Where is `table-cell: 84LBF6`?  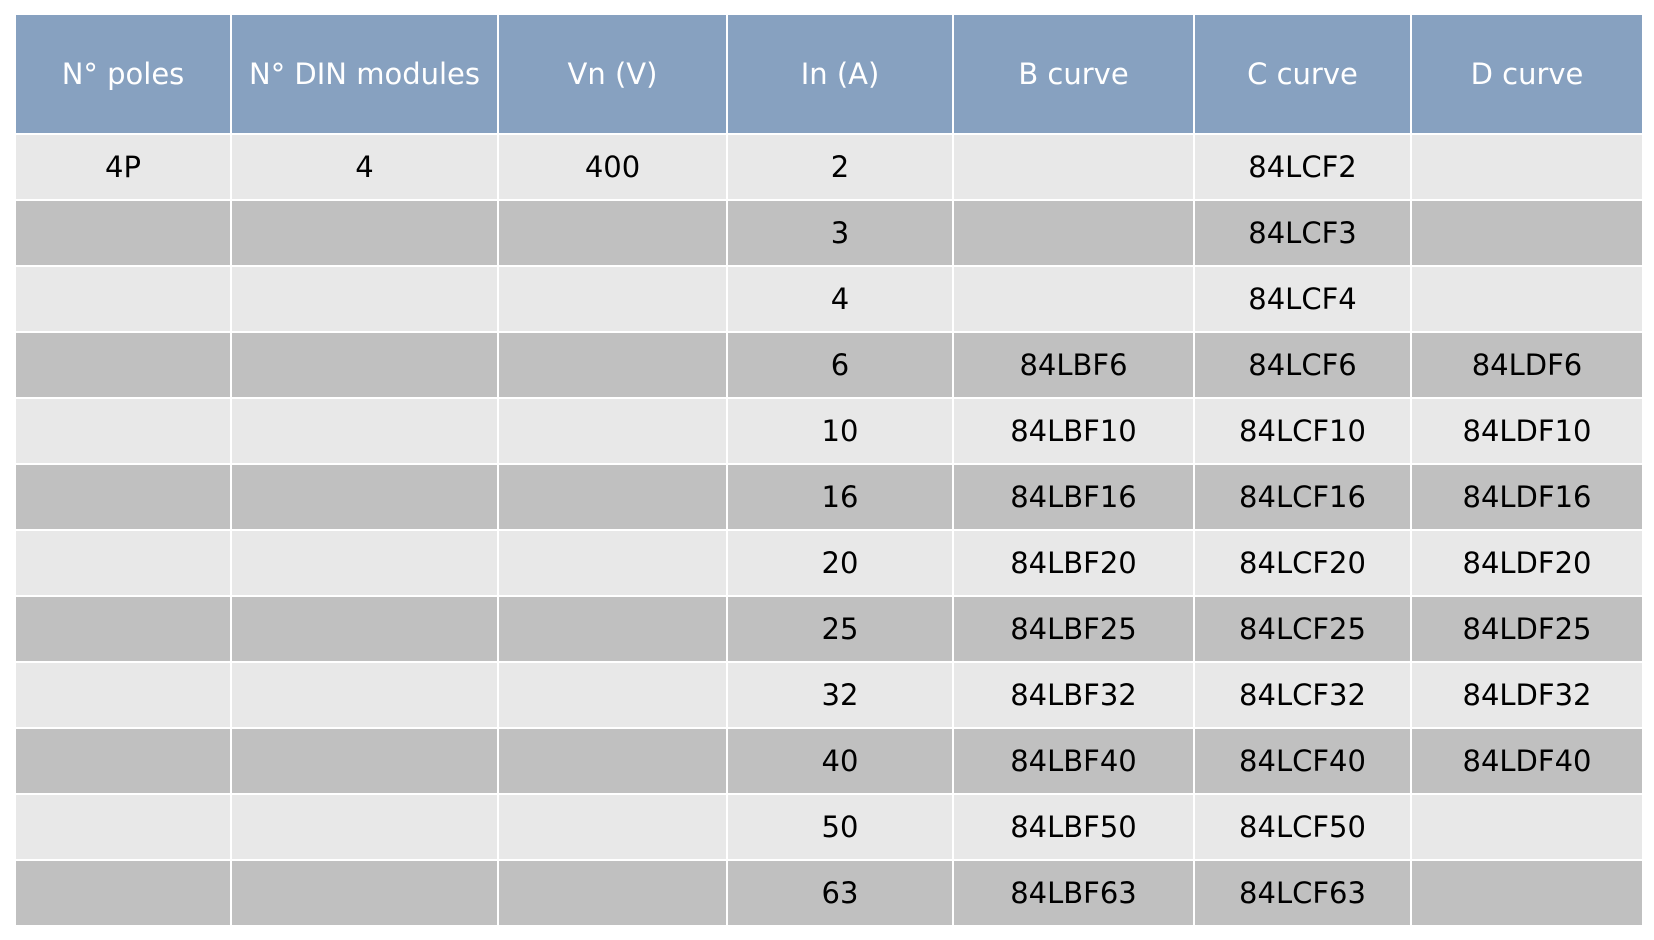 table-cell: 84LBF6 is located at coordinates (1073, 365).